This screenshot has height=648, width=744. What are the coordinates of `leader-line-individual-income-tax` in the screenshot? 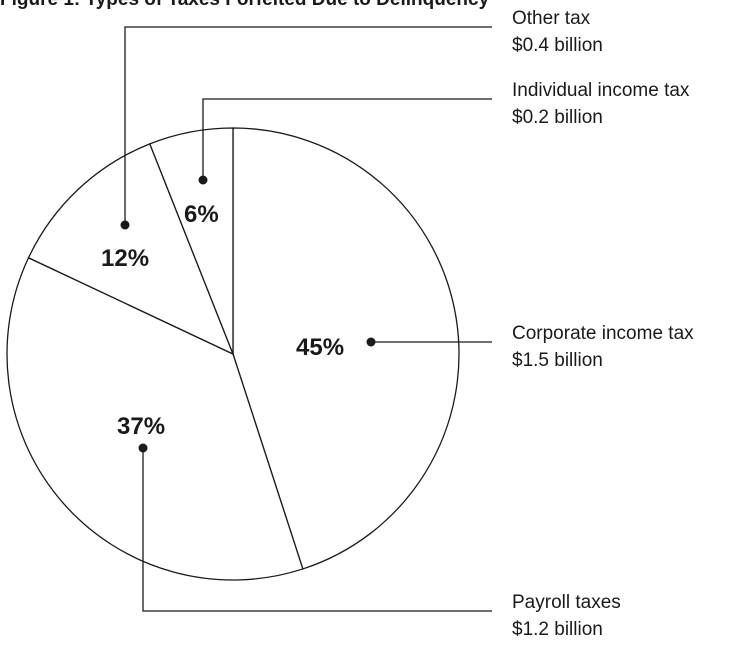 It's located at (347, 139).